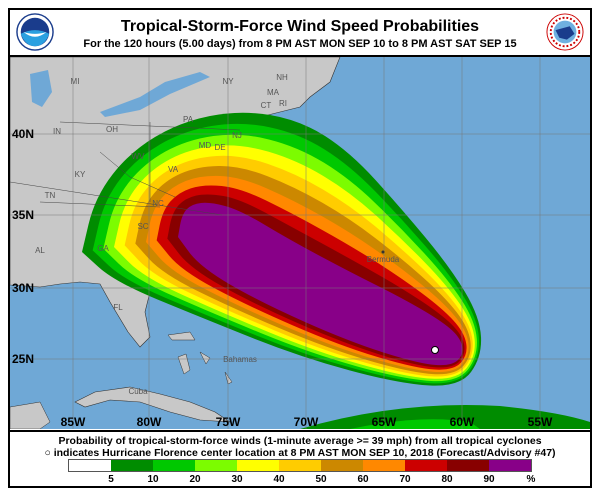 Image resolution: width=600 pixels, height=494 pixels. Describe the element at coordinates (383, 259) in the screenshot. I see `place-label: Bermuda` at that location.